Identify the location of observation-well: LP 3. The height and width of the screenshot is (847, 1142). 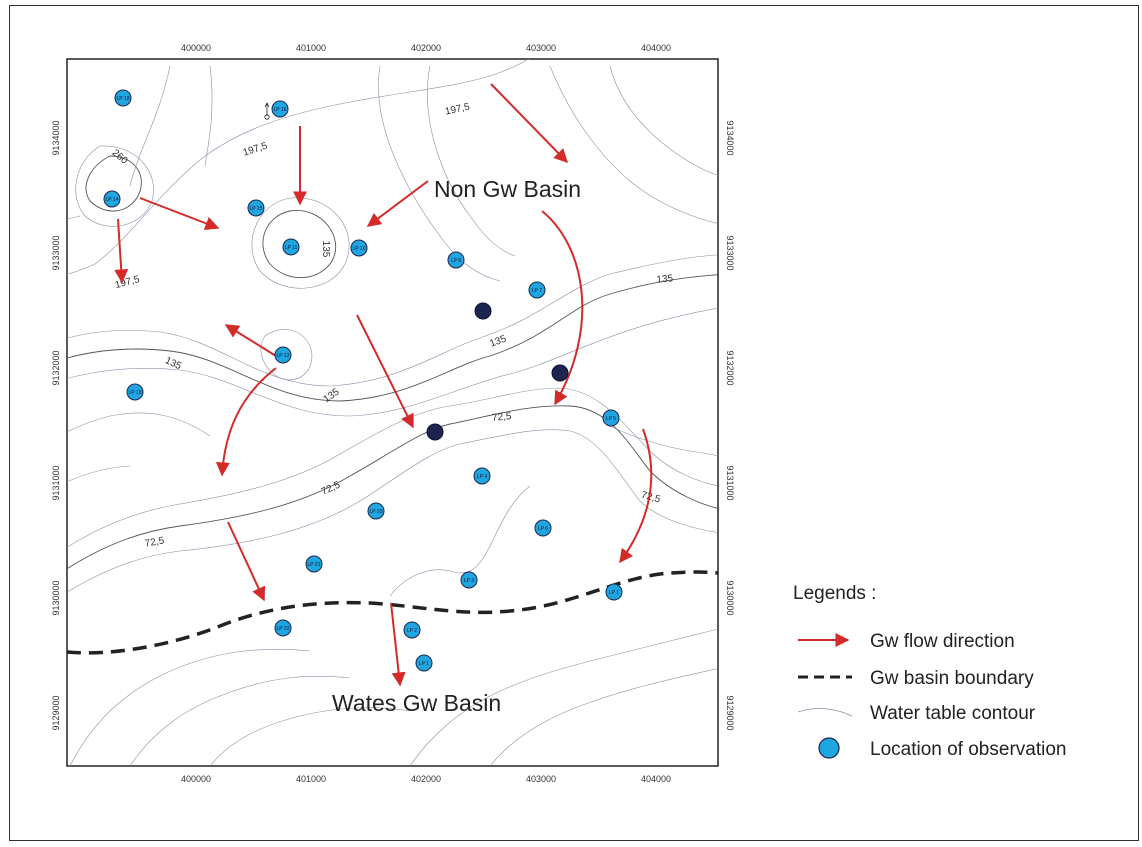
(469, 580).